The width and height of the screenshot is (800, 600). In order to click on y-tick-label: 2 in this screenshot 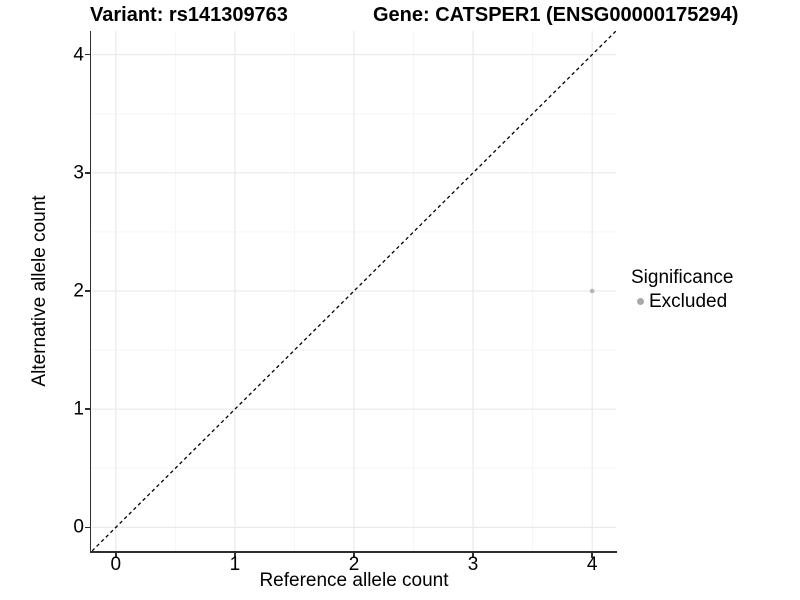, I will do `click(78, 291)`.